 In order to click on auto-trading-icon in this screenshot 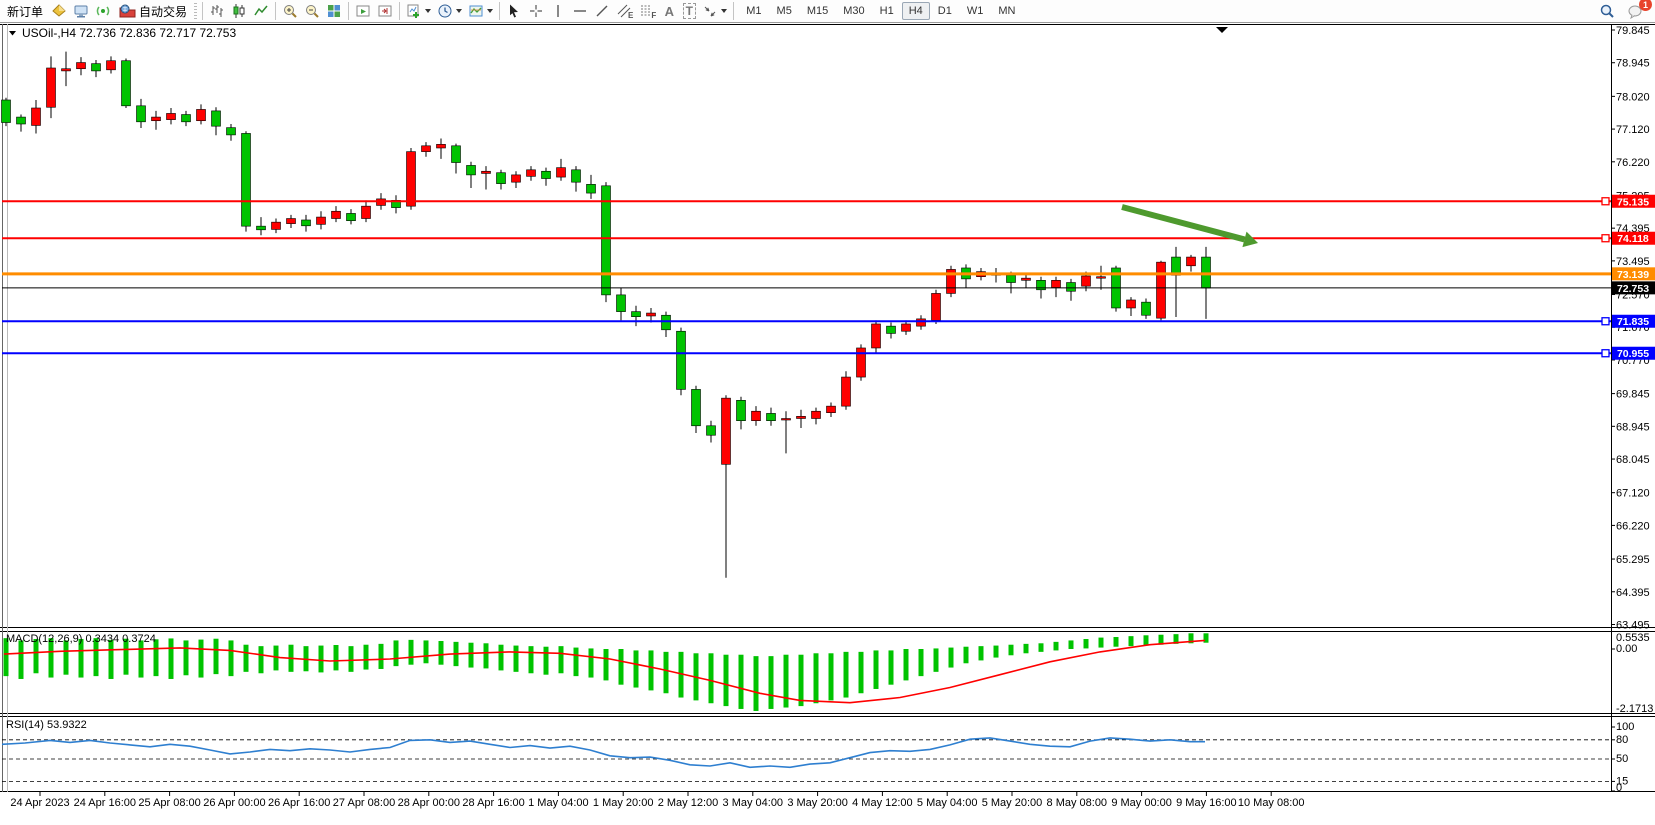, I will do `click(127, 11)`.